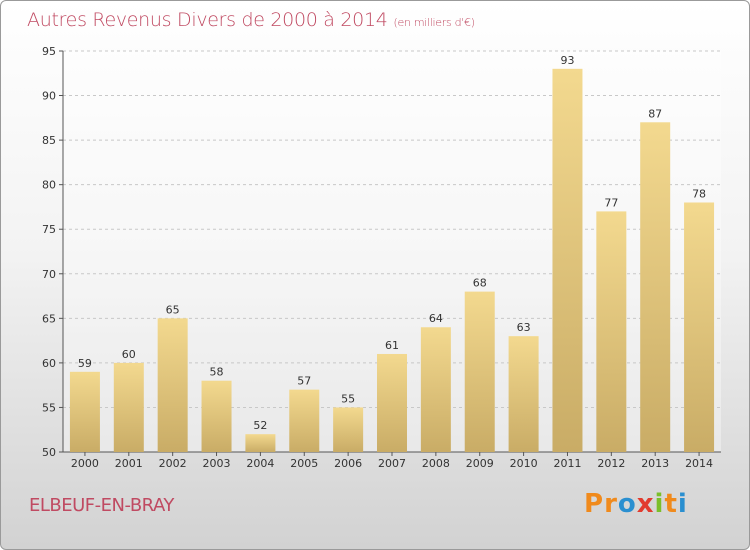  Describe the element at coordinates (434, 22) in the screenshot. I see `chart-unit: (en milliers d'€)` at that location.